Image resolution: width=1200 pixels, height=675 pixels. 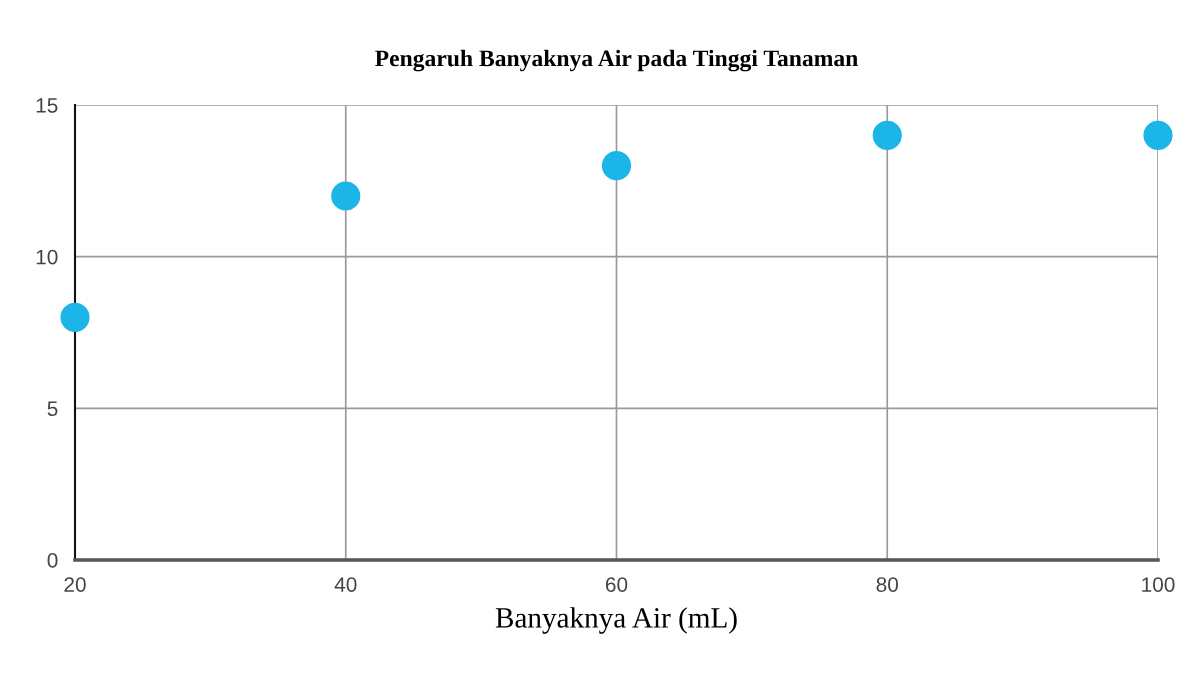 What do you see at coordinates (616, 620) in the screenshot?
I see `x-axis-title: Banyaknya Air (mL)` at bounding box center [616, 620].